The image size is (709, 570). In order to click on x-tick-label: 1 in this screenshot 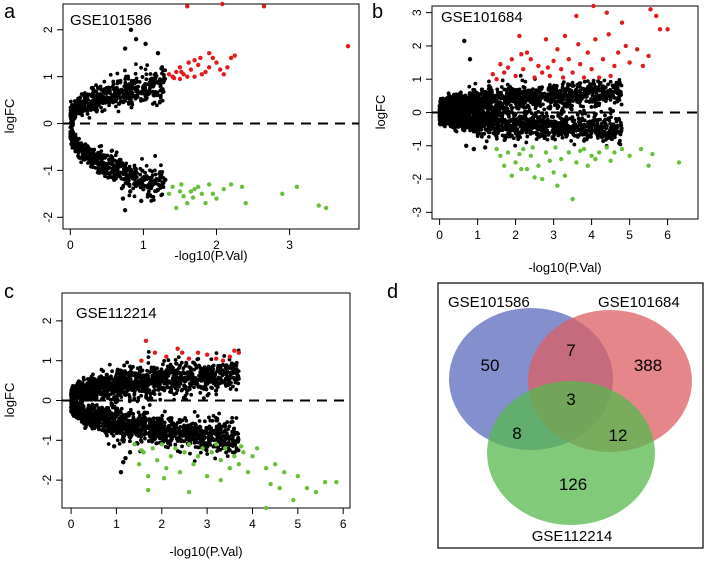, I will do `click(477, 235)`.